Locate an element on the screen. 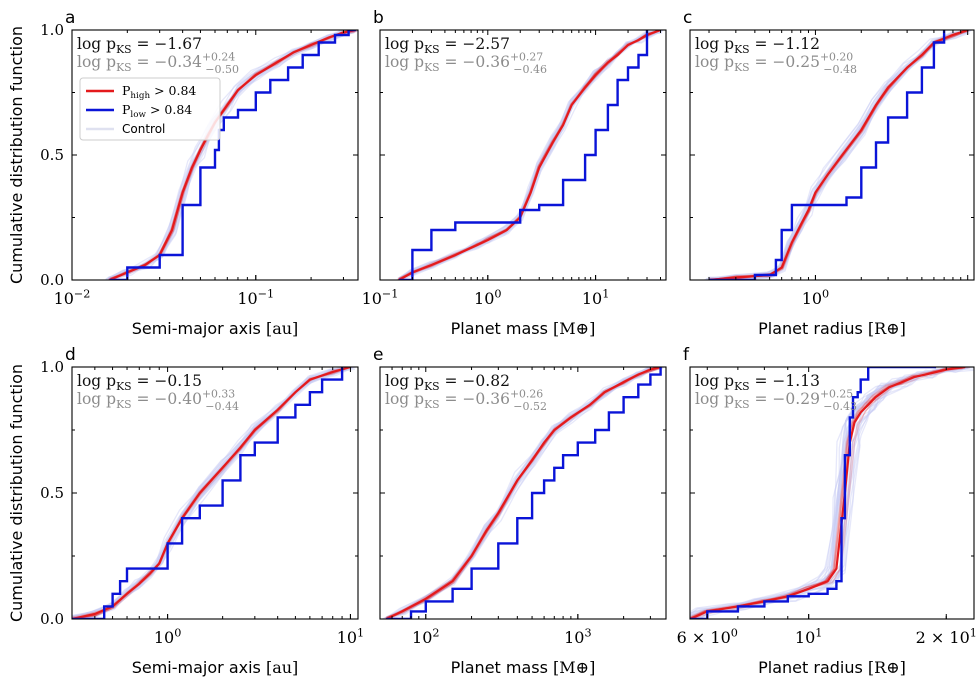 Image resolution: width=976 pixels, height=683 pixels. panel-letter: b is located at coordinates (378, 18).